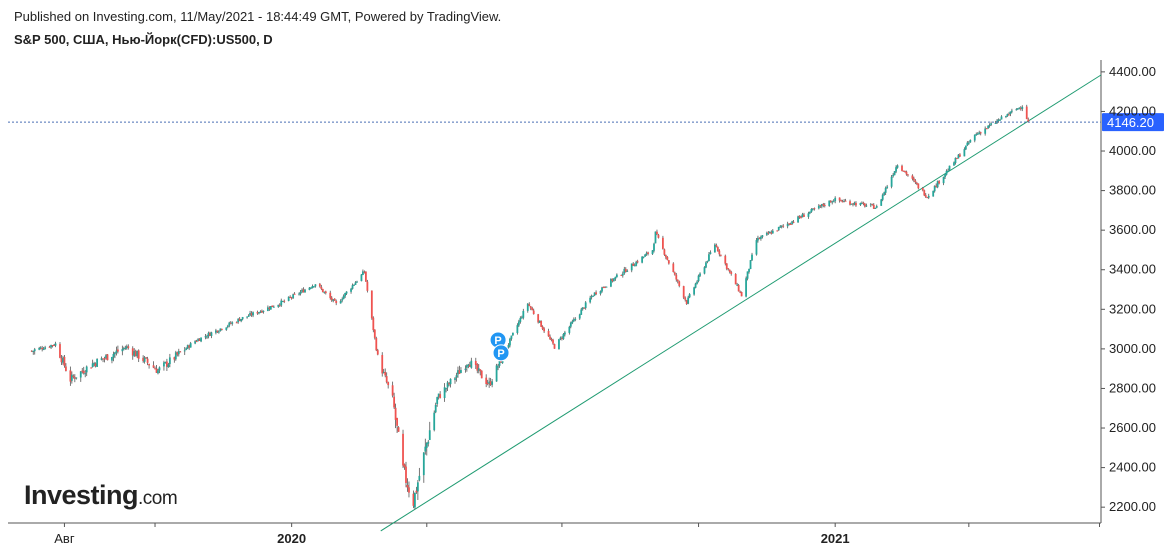 The width and height of the screenshot is (1173, 552). I want to click on y-tick-label: 3600.00, so click(1132, 229).